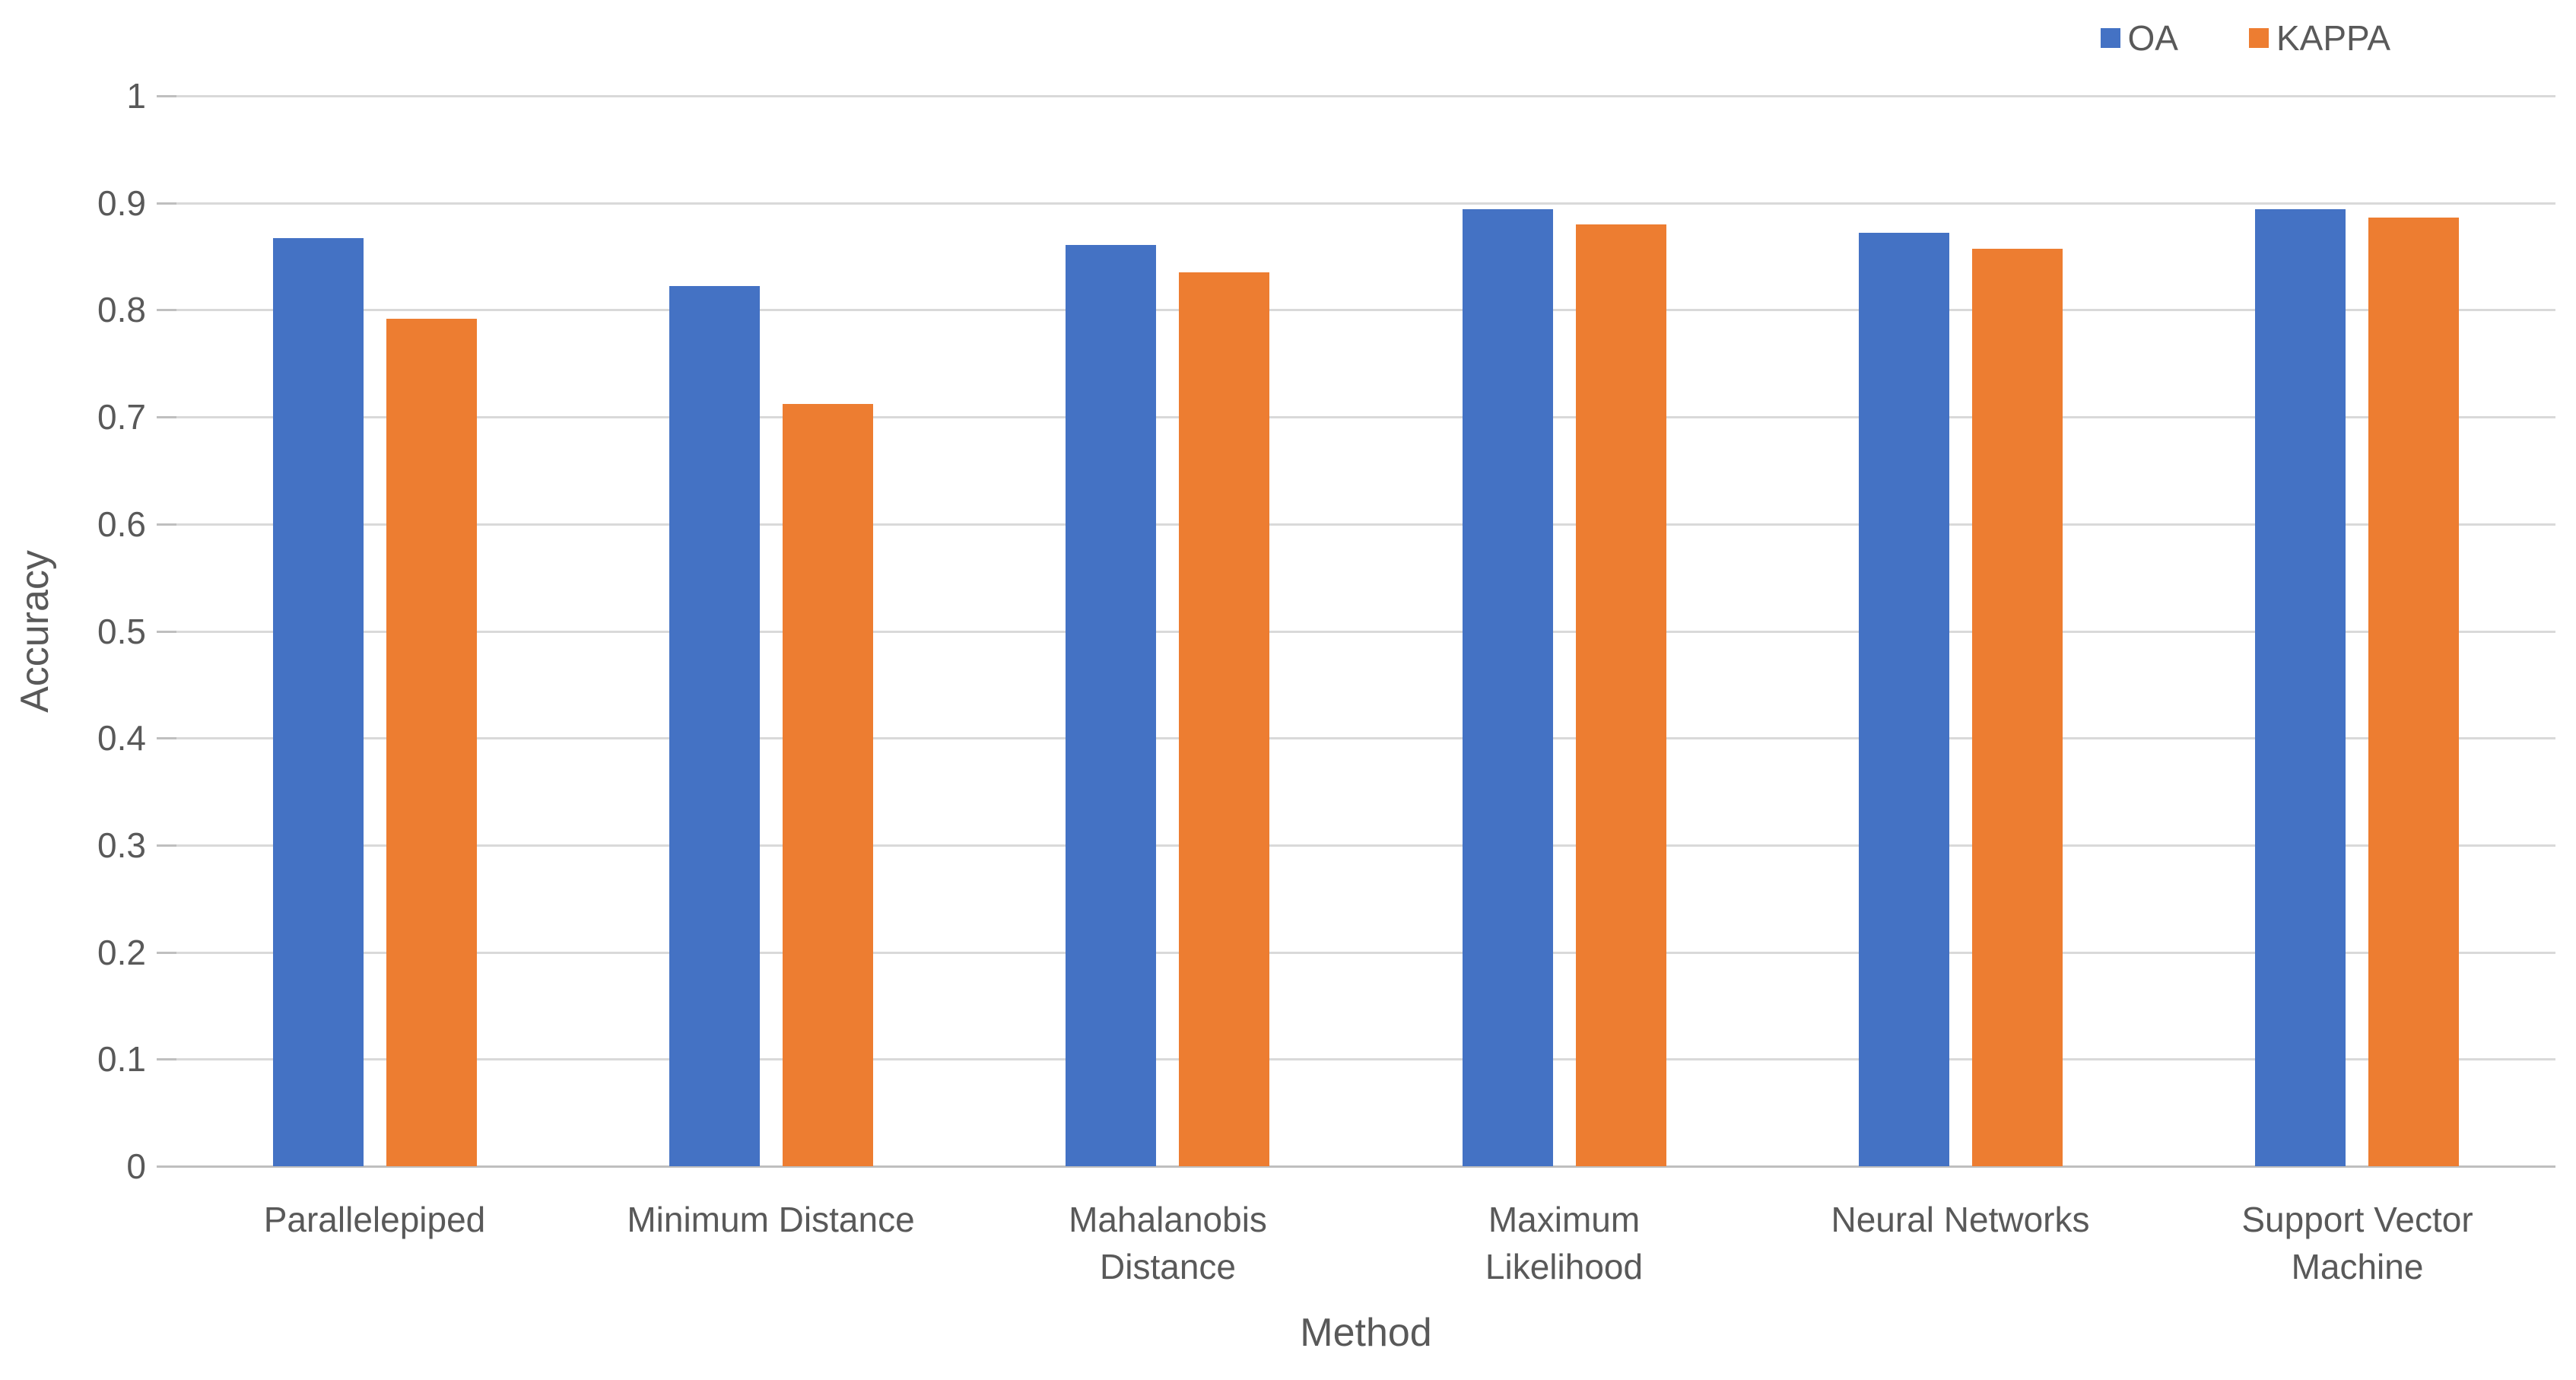 The height and width of the screenshot is (1380, 2576). What do you see at coordinates (121, 310) in the screenshot?
I see `y-tick-label: 0.8` at bounding box center [121, 310].